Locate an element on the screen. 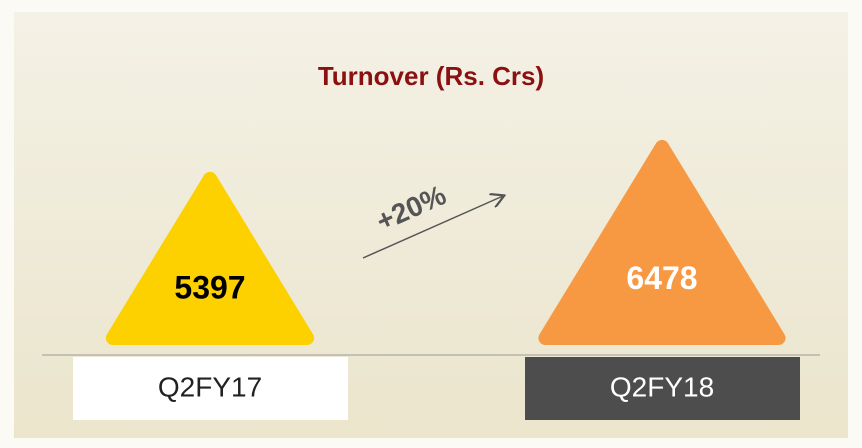 The height and width of the screenshot is (448, 862). category-label: Q2FY17 is located at coordinates (210, 386).